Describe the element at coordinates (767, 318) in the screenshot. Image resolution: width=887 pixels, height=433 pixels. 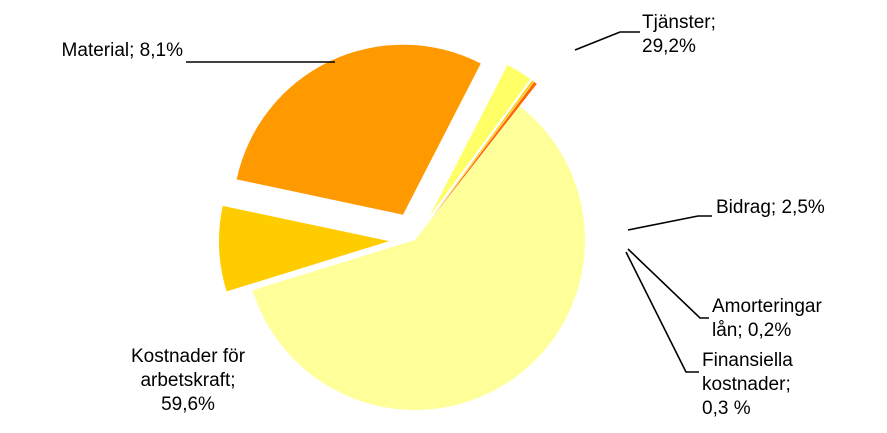
I see `slice-label-2: Amorteringar lån; 0,2%` at that location.